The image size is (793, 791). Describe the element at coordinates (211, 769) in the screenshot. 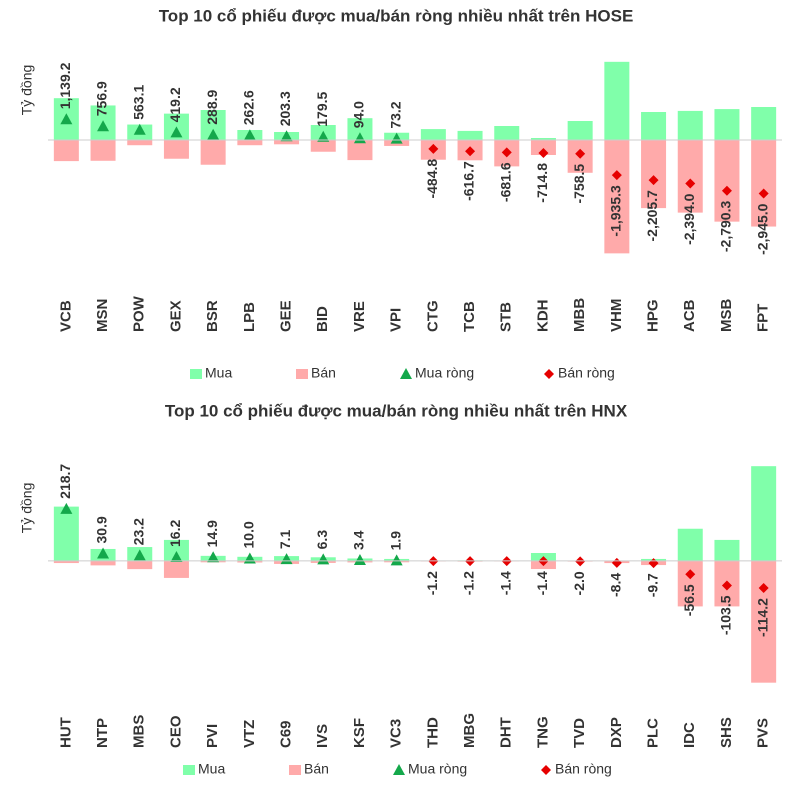

I see `legend-label: Mua` at that location.